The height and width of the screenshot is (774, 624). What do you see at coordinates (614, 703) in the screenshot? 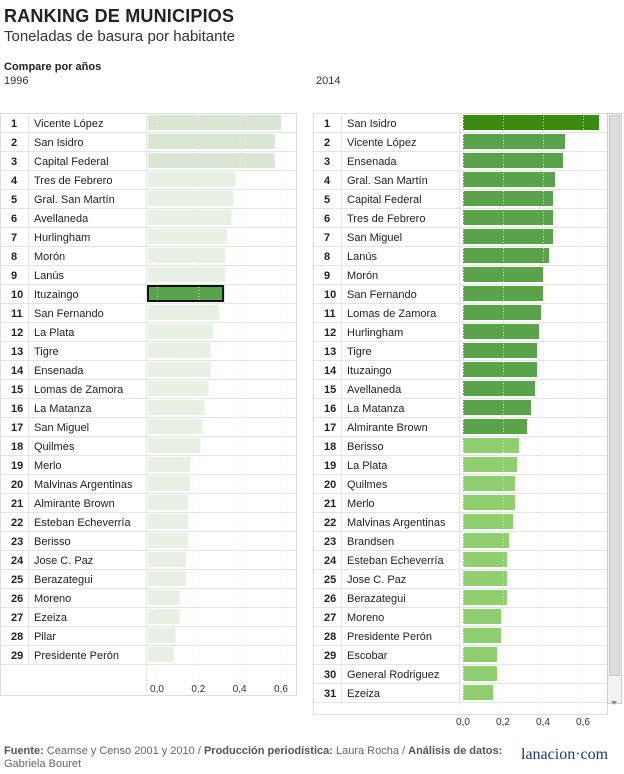
I see `scroll-down-arrow-icon` at bounding box center [614, 703].